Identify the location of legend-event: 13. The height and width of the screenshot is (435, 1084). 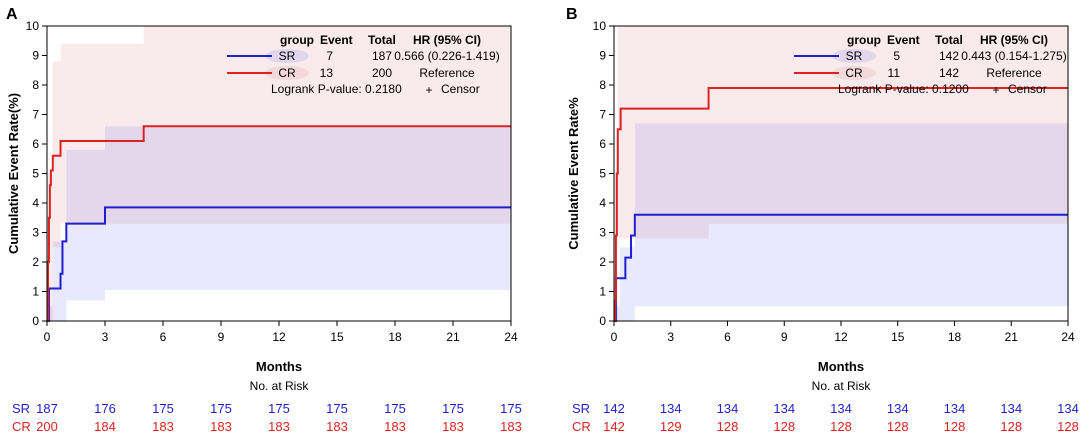
(327, 73).